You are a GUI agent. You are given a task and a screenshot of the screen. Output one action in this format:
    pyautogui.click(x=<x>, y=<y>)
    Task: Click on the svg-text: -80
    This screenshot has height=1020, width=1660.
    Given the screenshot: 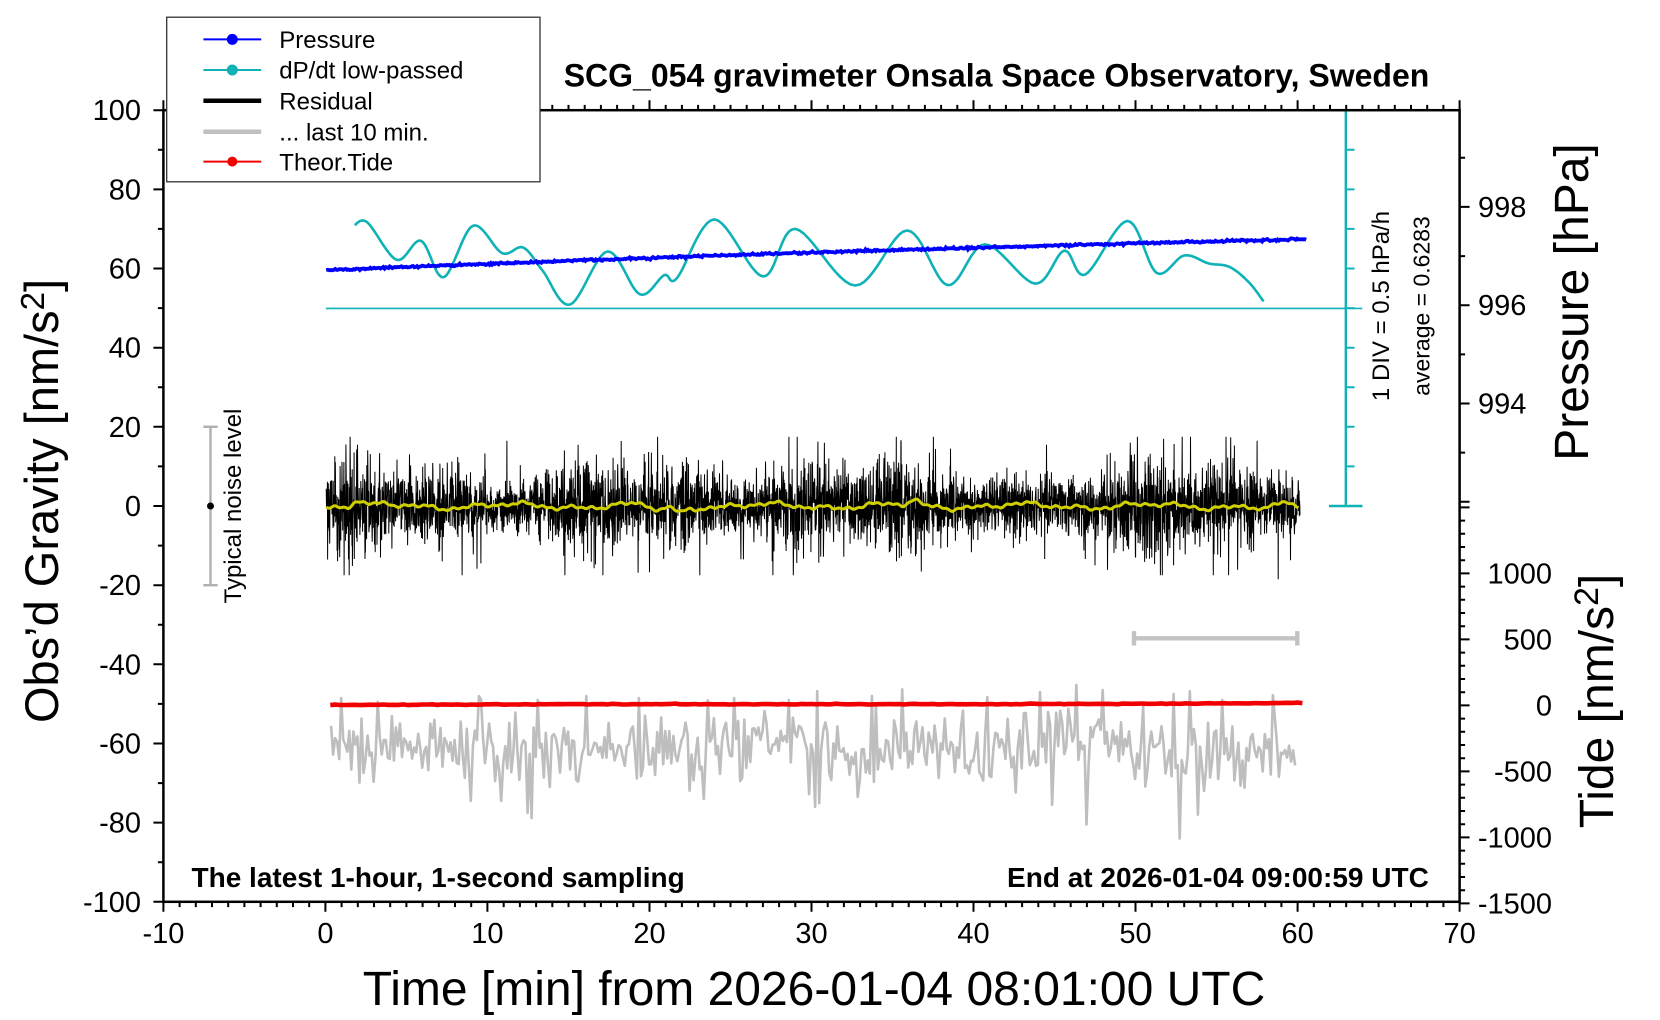 What is the action you would take?
    pyautogui.click(x=120, y=824)
    